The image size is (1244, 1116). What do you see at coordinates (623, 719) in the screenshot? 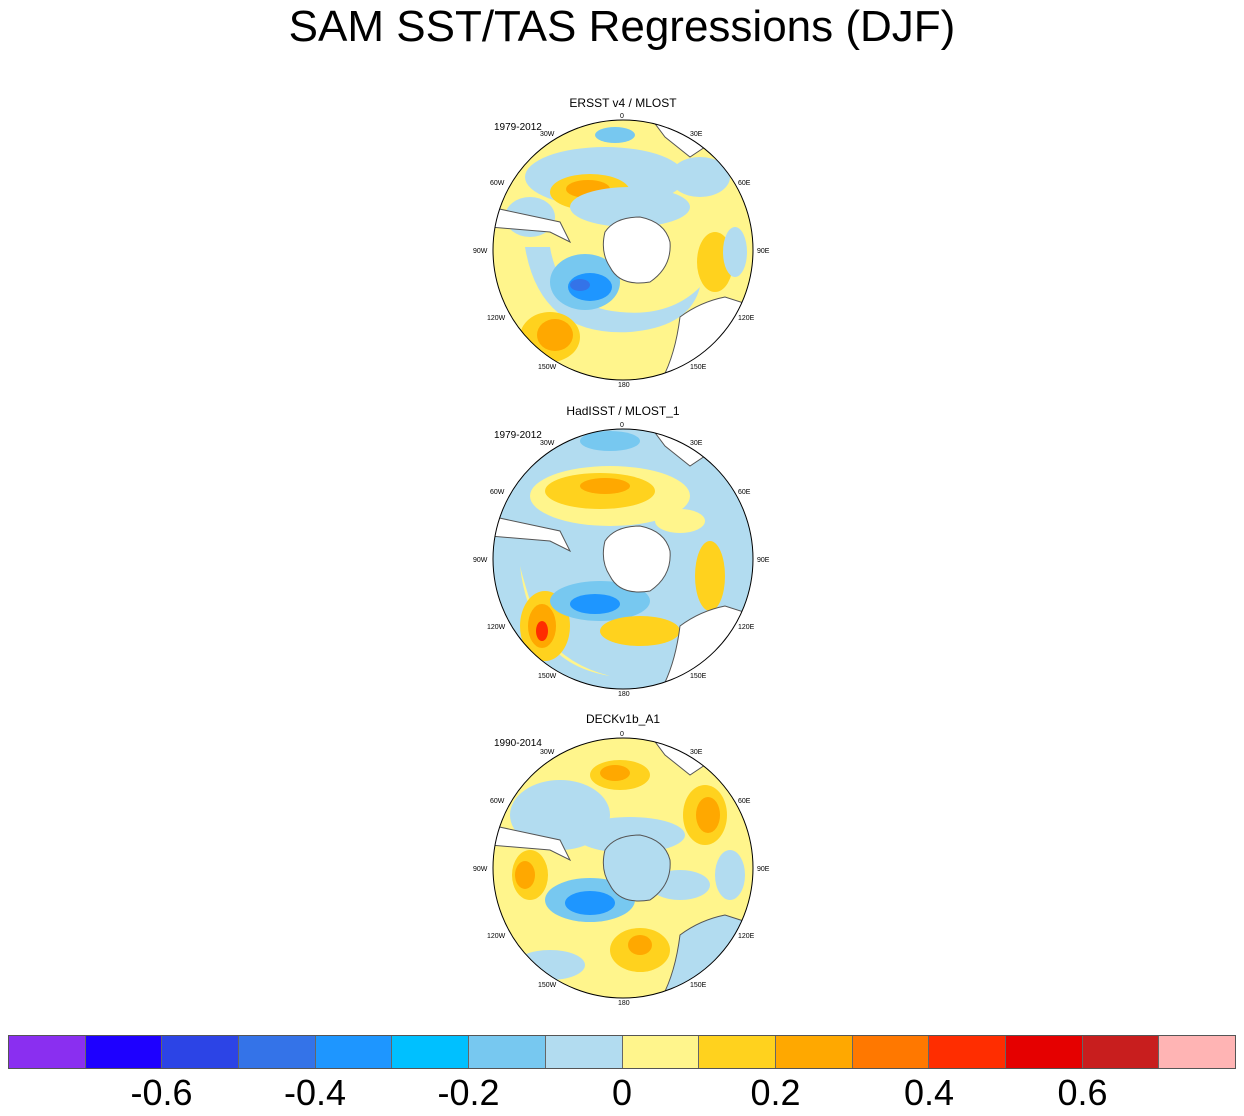
I see `panel-title-3: DECKv1b_A1` at bounding box center [623, 719].